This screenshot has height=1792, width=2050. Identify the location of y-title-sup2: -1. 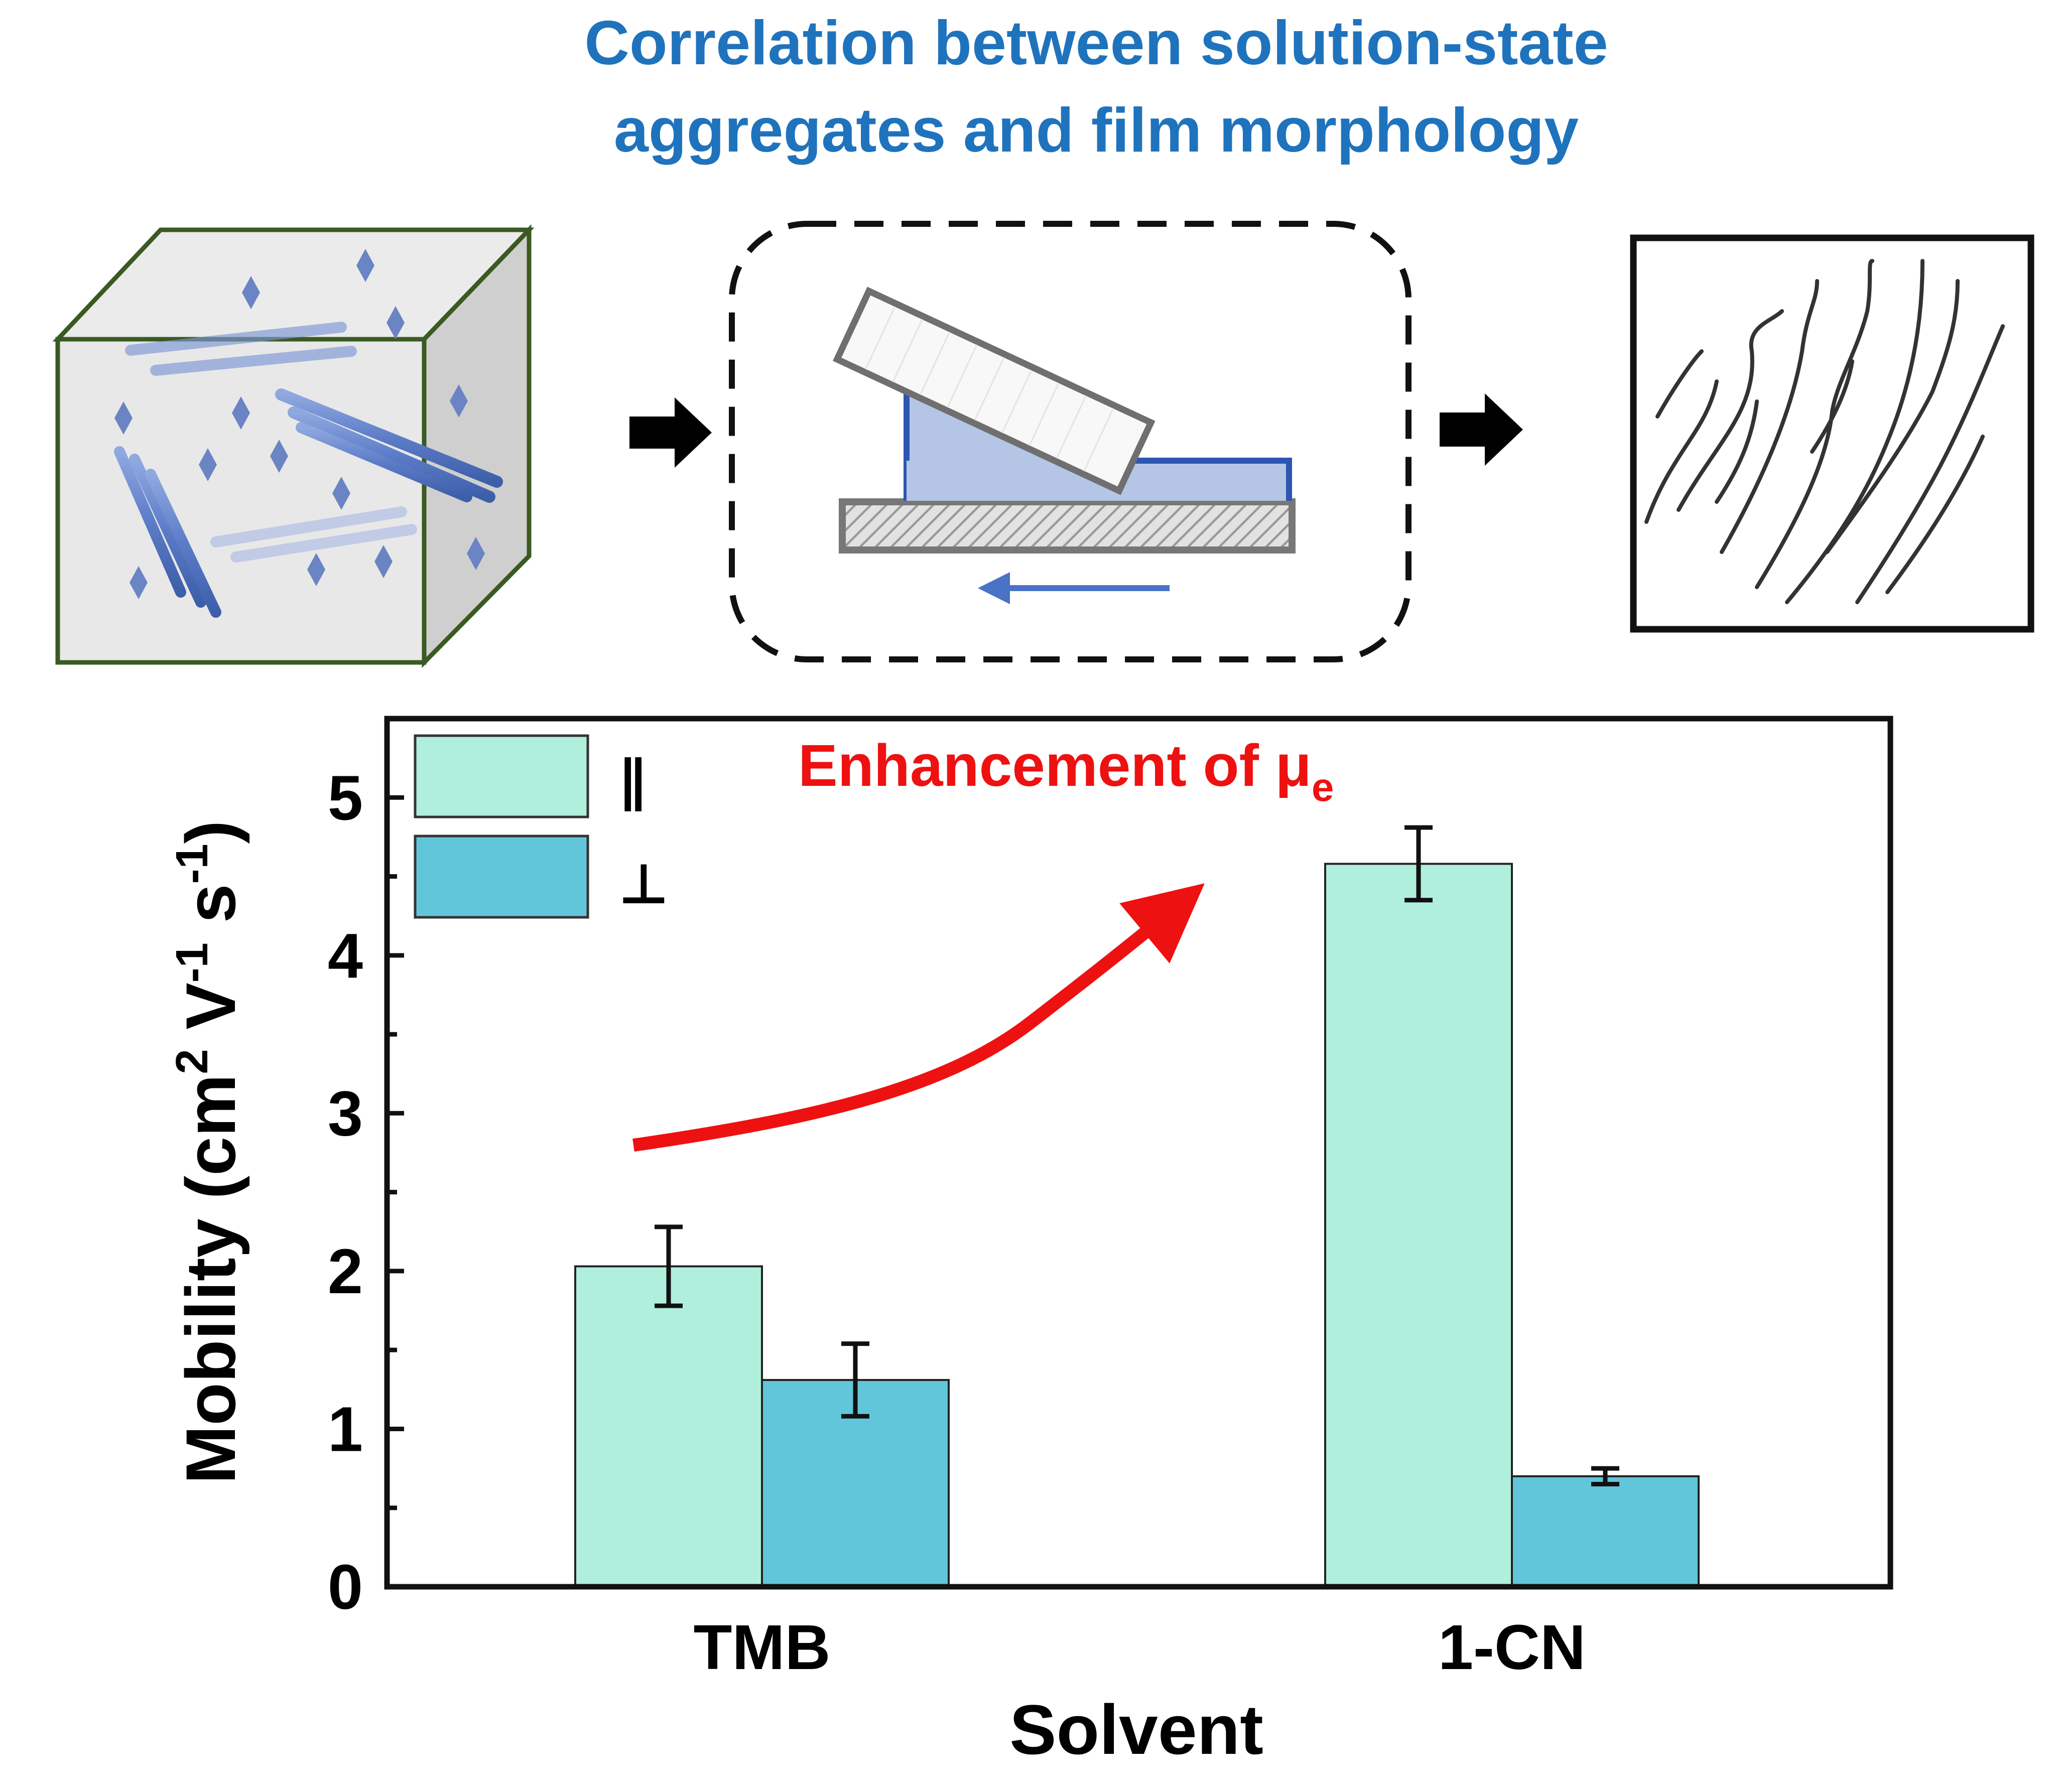
(192, 962).